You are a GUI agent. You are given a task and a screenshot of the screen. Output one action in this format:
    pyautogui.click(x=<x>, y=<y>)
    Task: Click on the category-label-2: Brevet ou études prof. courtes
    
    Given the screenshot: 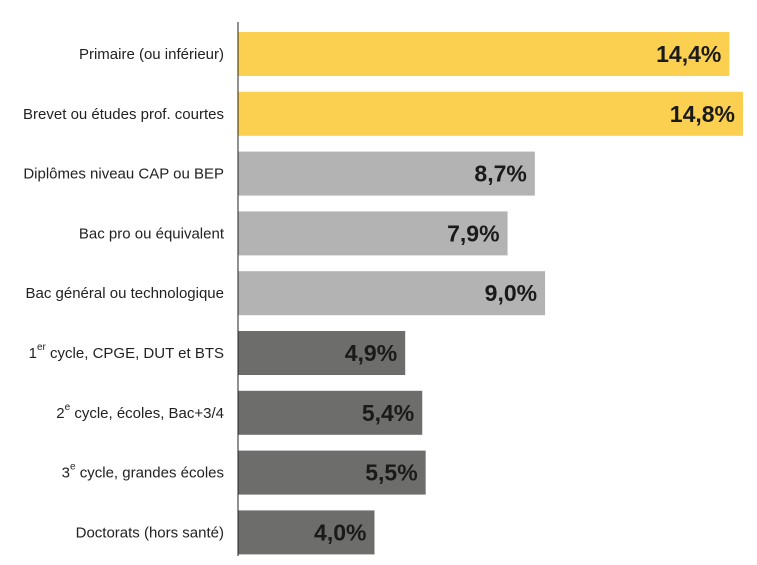 What is the action you would take?
    pyautogui.click(x=123, y=113)
    